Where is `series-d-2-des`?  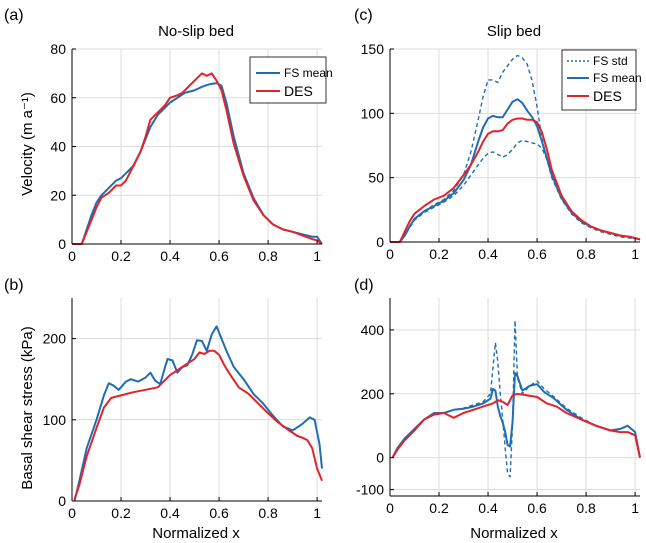 series-d-2-des is located at coordinates (517, 426).